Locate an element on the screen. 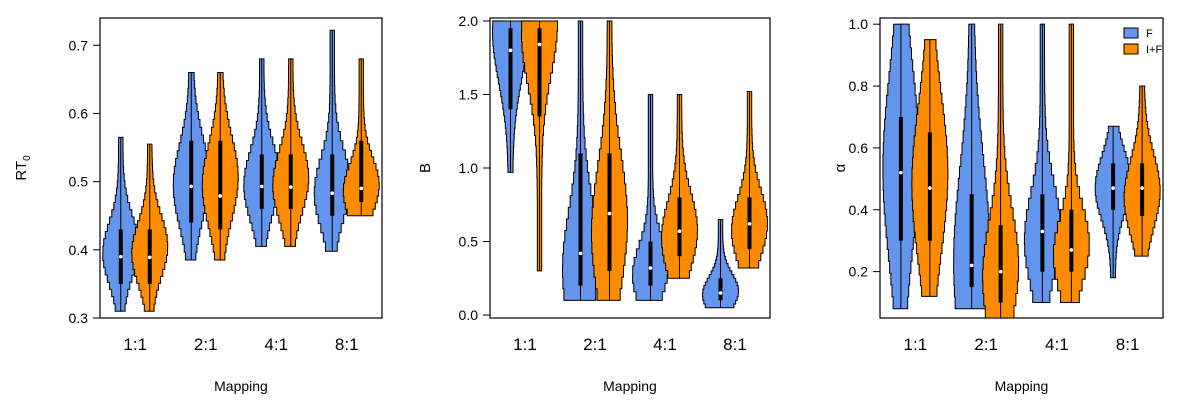 This screenshot has width=1200, height=417. legend: F I+F is located at coordinates (1142, 41).